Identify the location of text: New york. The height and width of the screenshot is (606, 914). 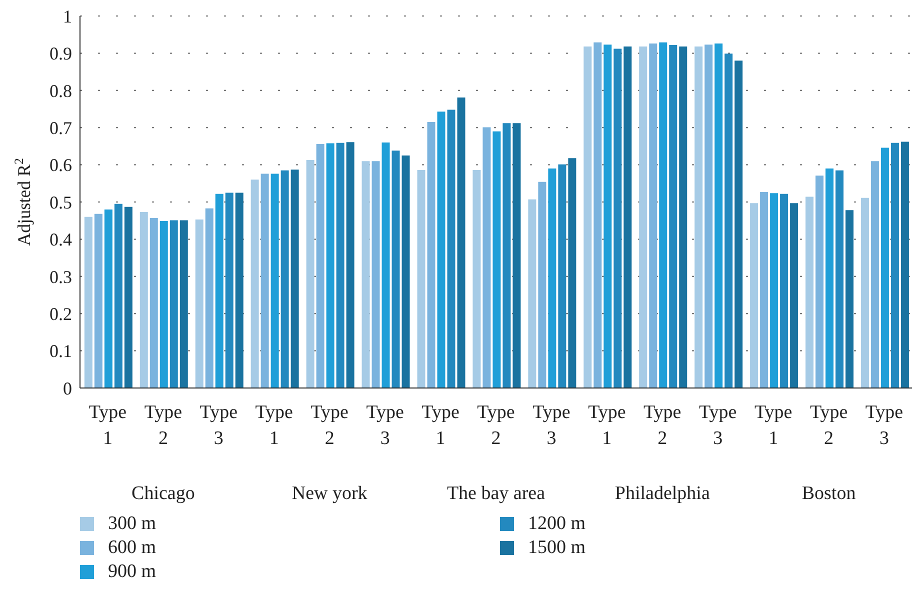
(330, 493).